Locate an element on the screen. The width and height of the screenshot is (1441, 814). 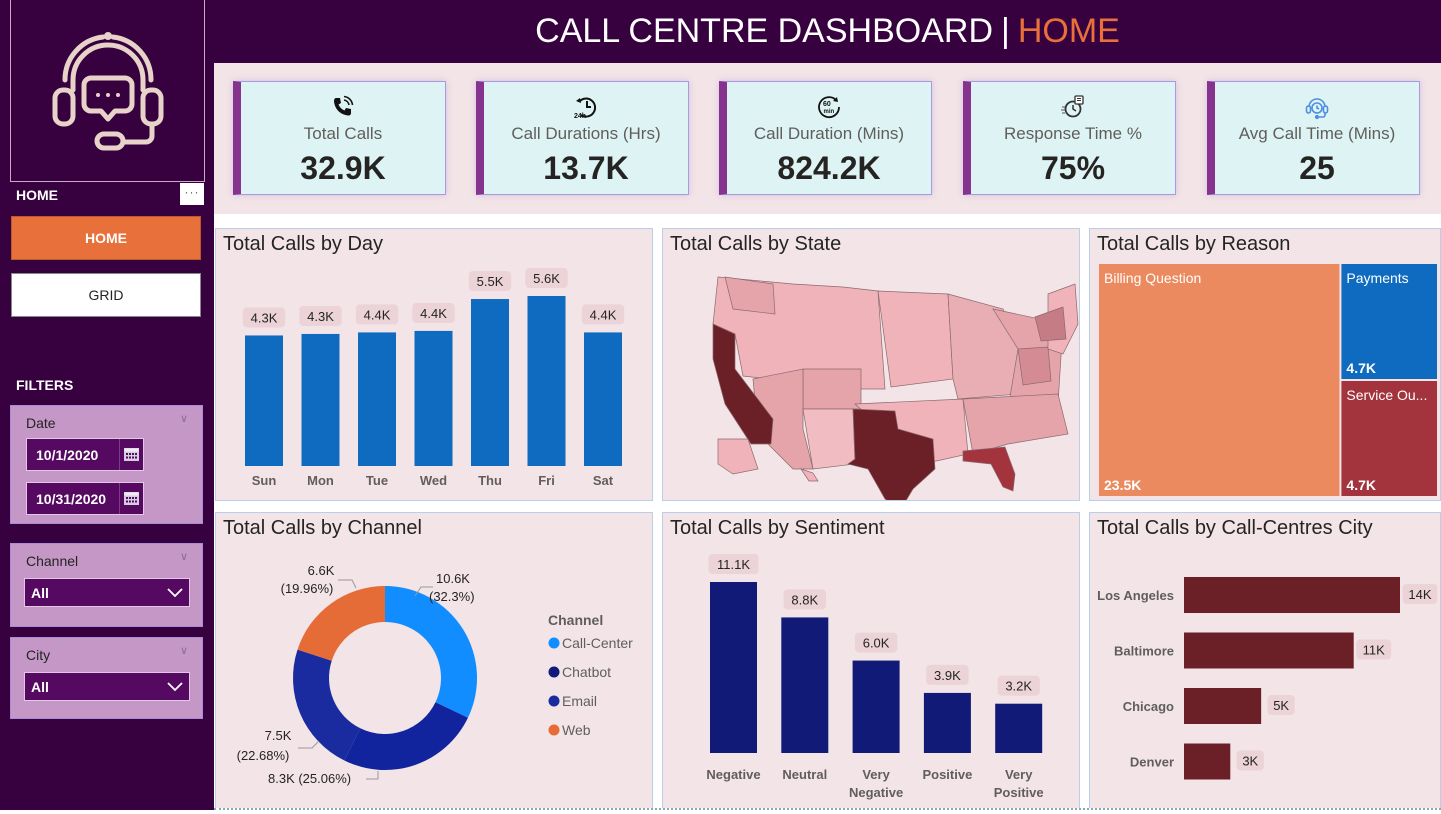
channel-slicer-title: Channel is located at coordinates (52, 561).